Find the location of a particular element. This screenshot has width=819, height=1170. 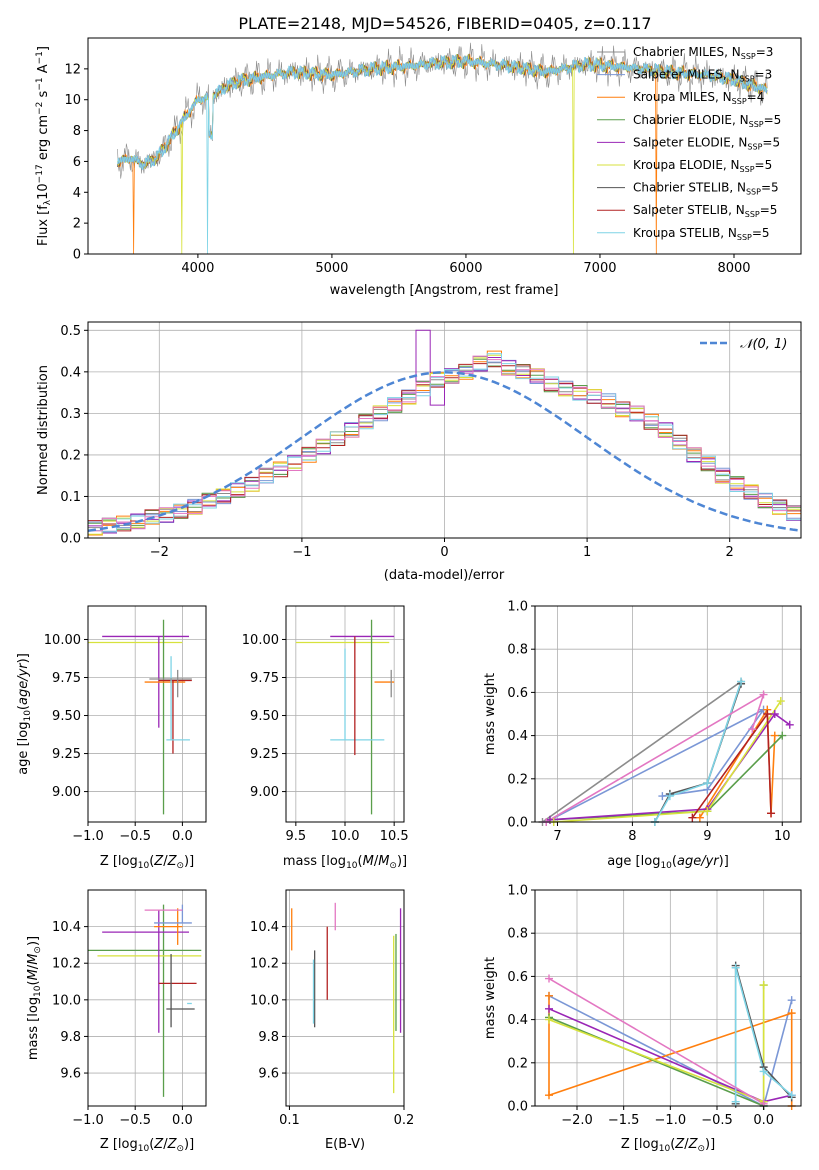

y-tick-label: 10.4 is located at coordinates (66, 927).